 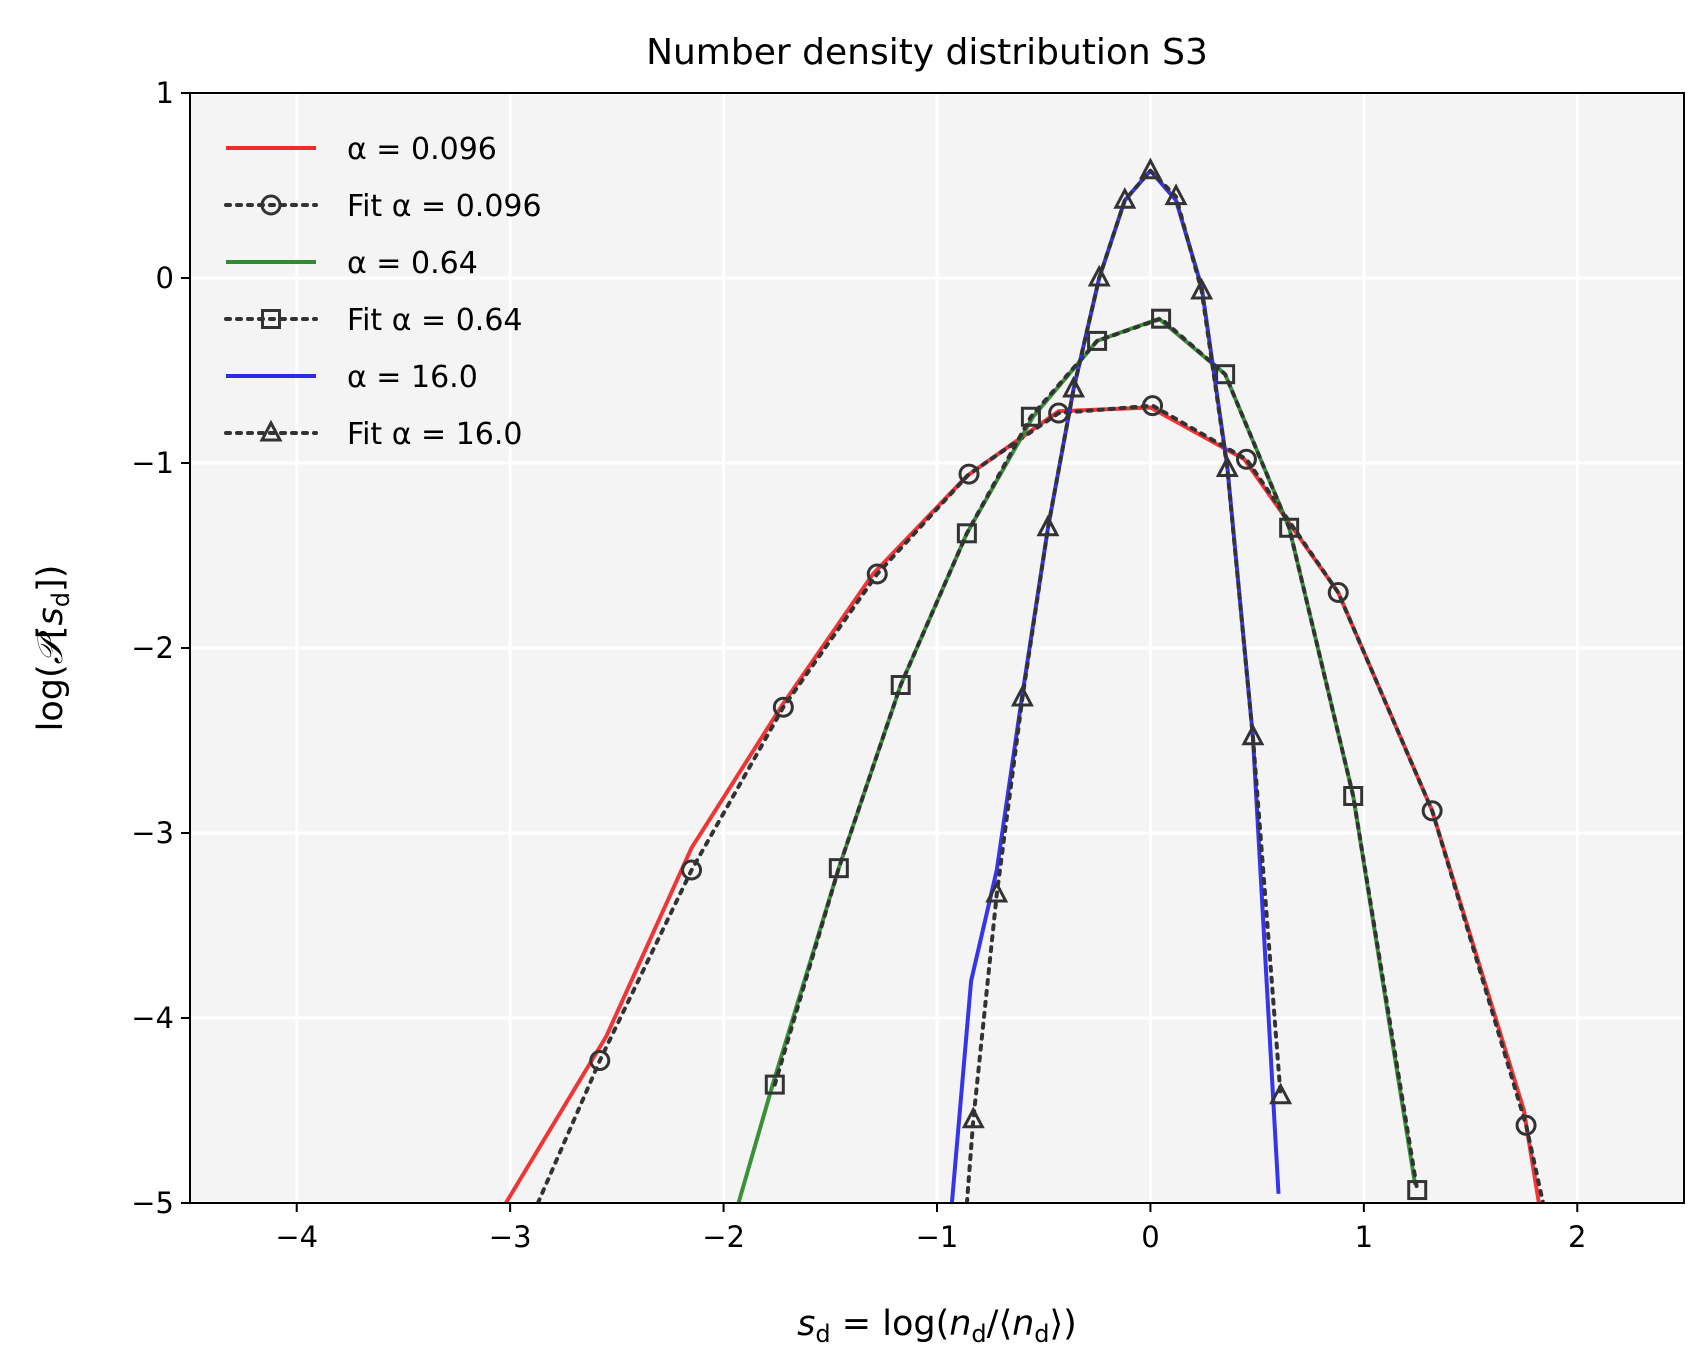 I want to click on y-tick-label: −1, so click(x=152, y=463).